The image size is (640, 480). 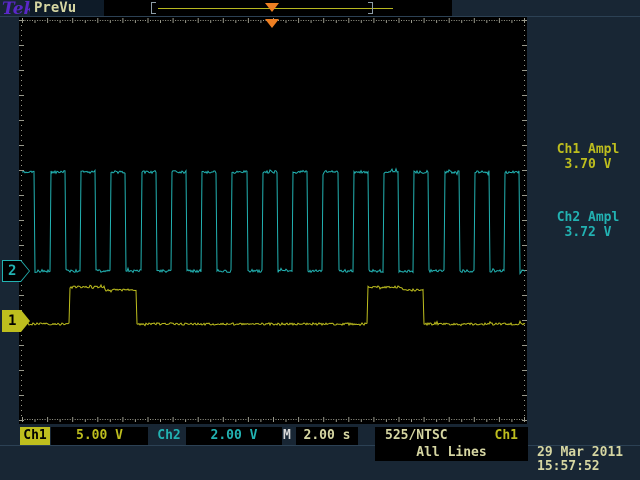 What do you see at coordinates (320, 16) in the screenshot?
I see `top-separator` at bounding box center [320, 16].